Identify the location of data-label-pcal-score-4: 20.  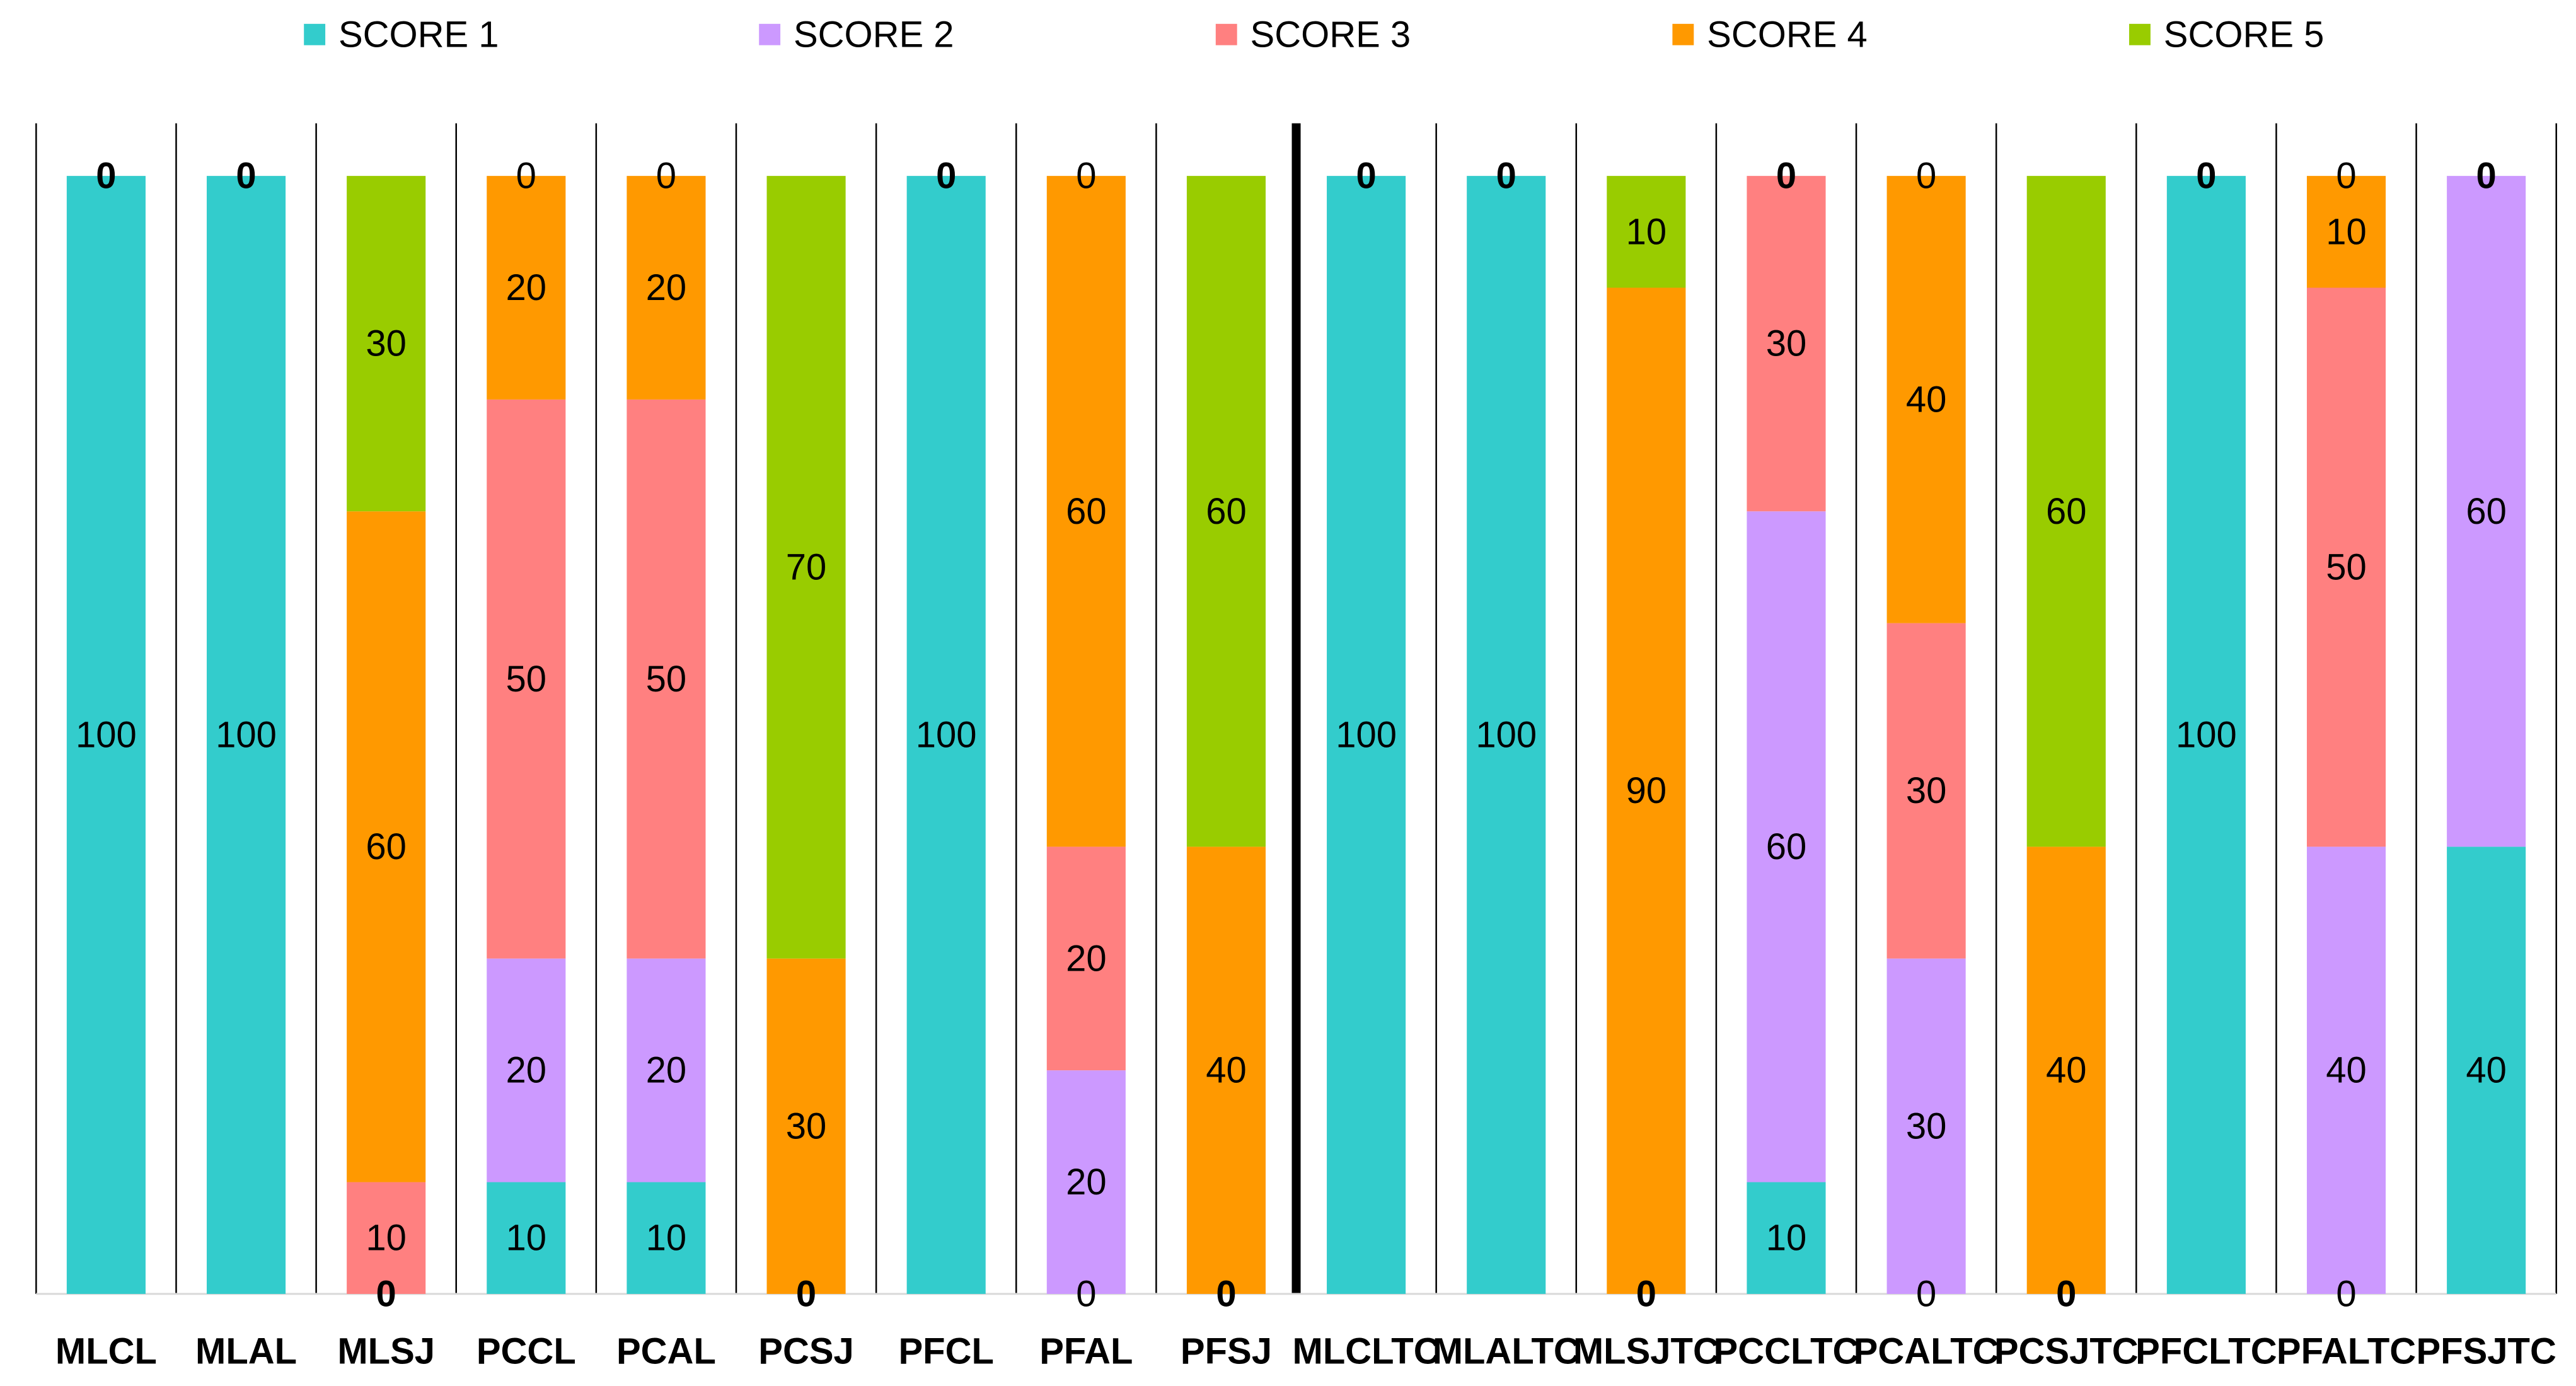
(666, 287).